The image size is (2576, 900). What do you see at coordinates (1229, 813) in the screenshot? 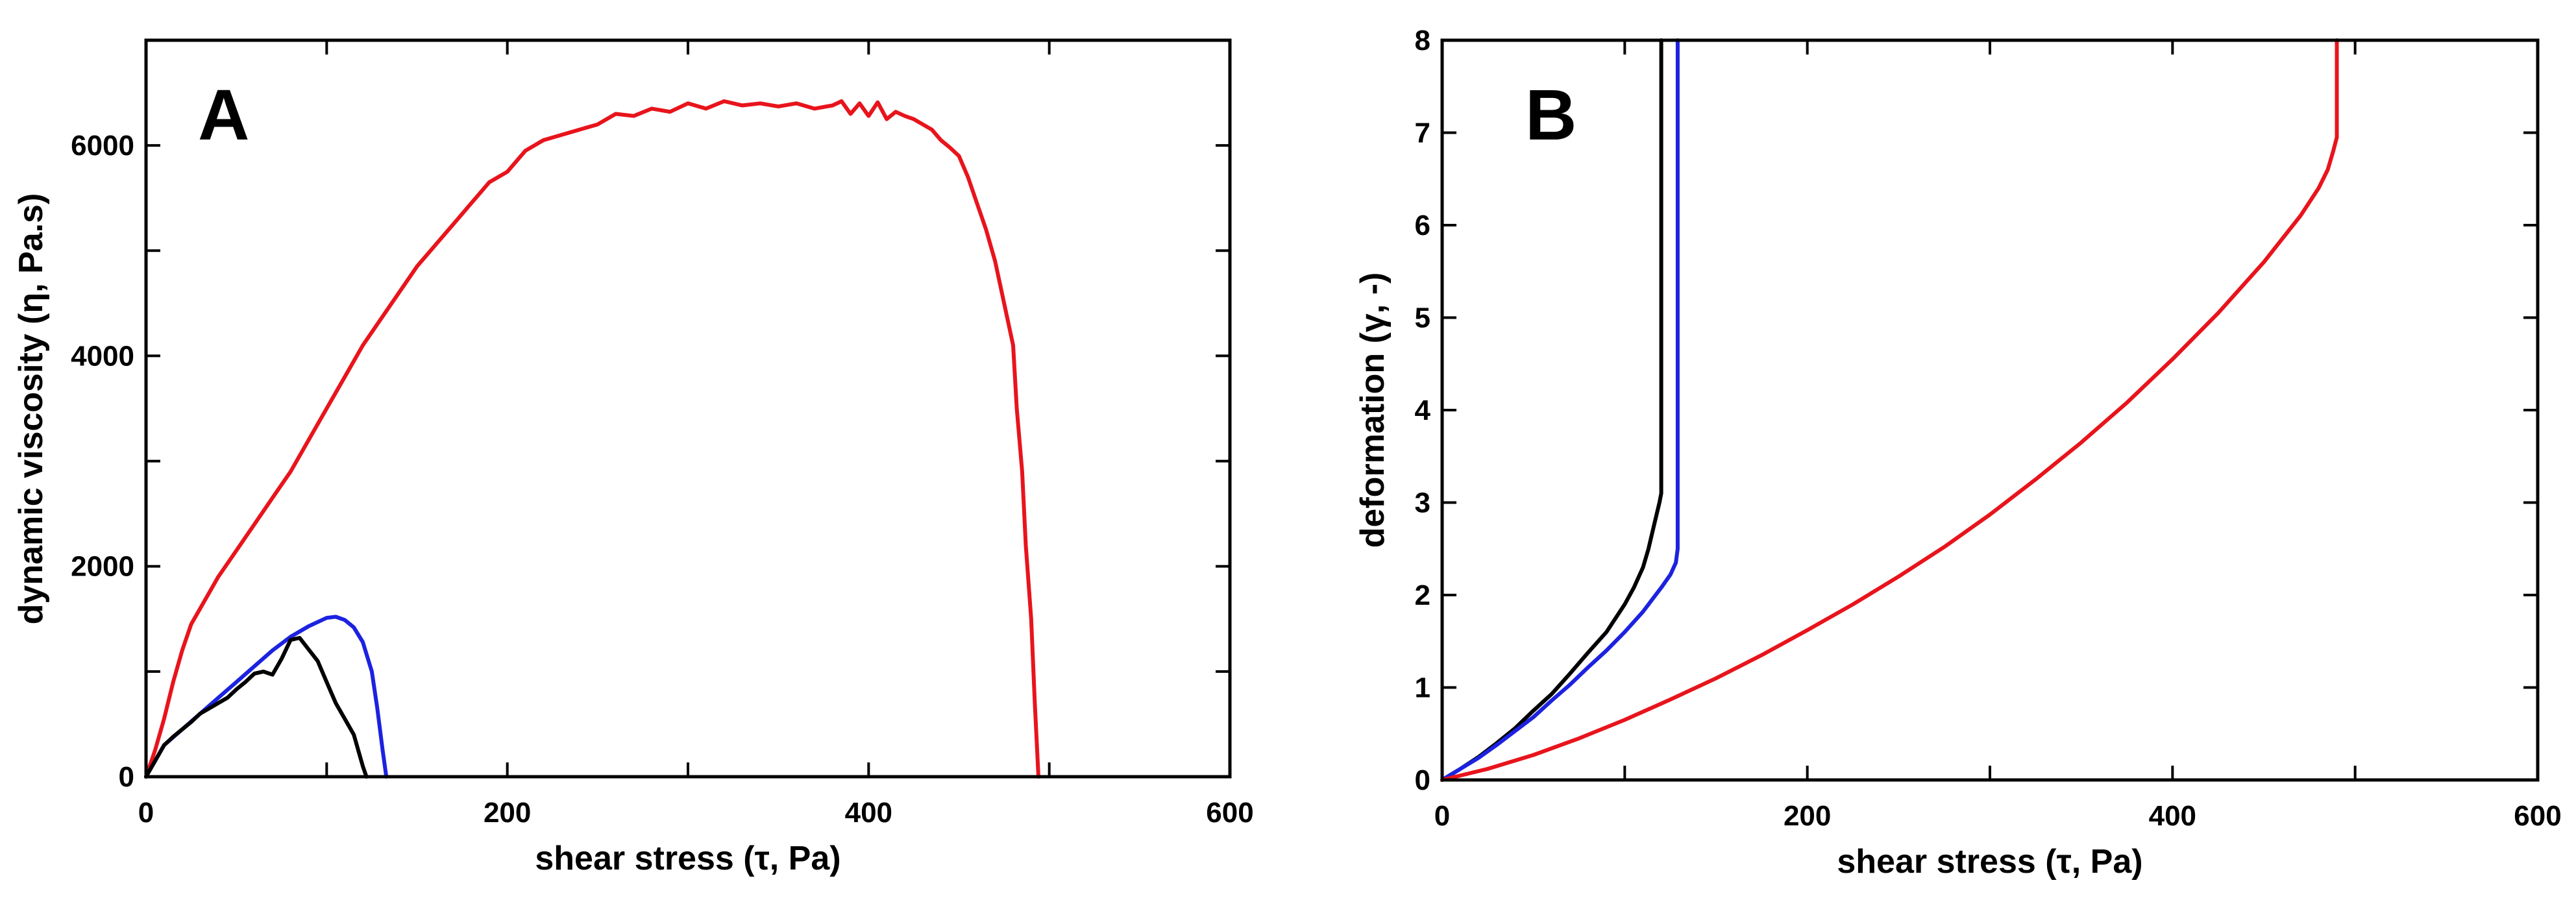
I see `panel-a-x-tick-label: 600` at bounding box center [1229, 813].